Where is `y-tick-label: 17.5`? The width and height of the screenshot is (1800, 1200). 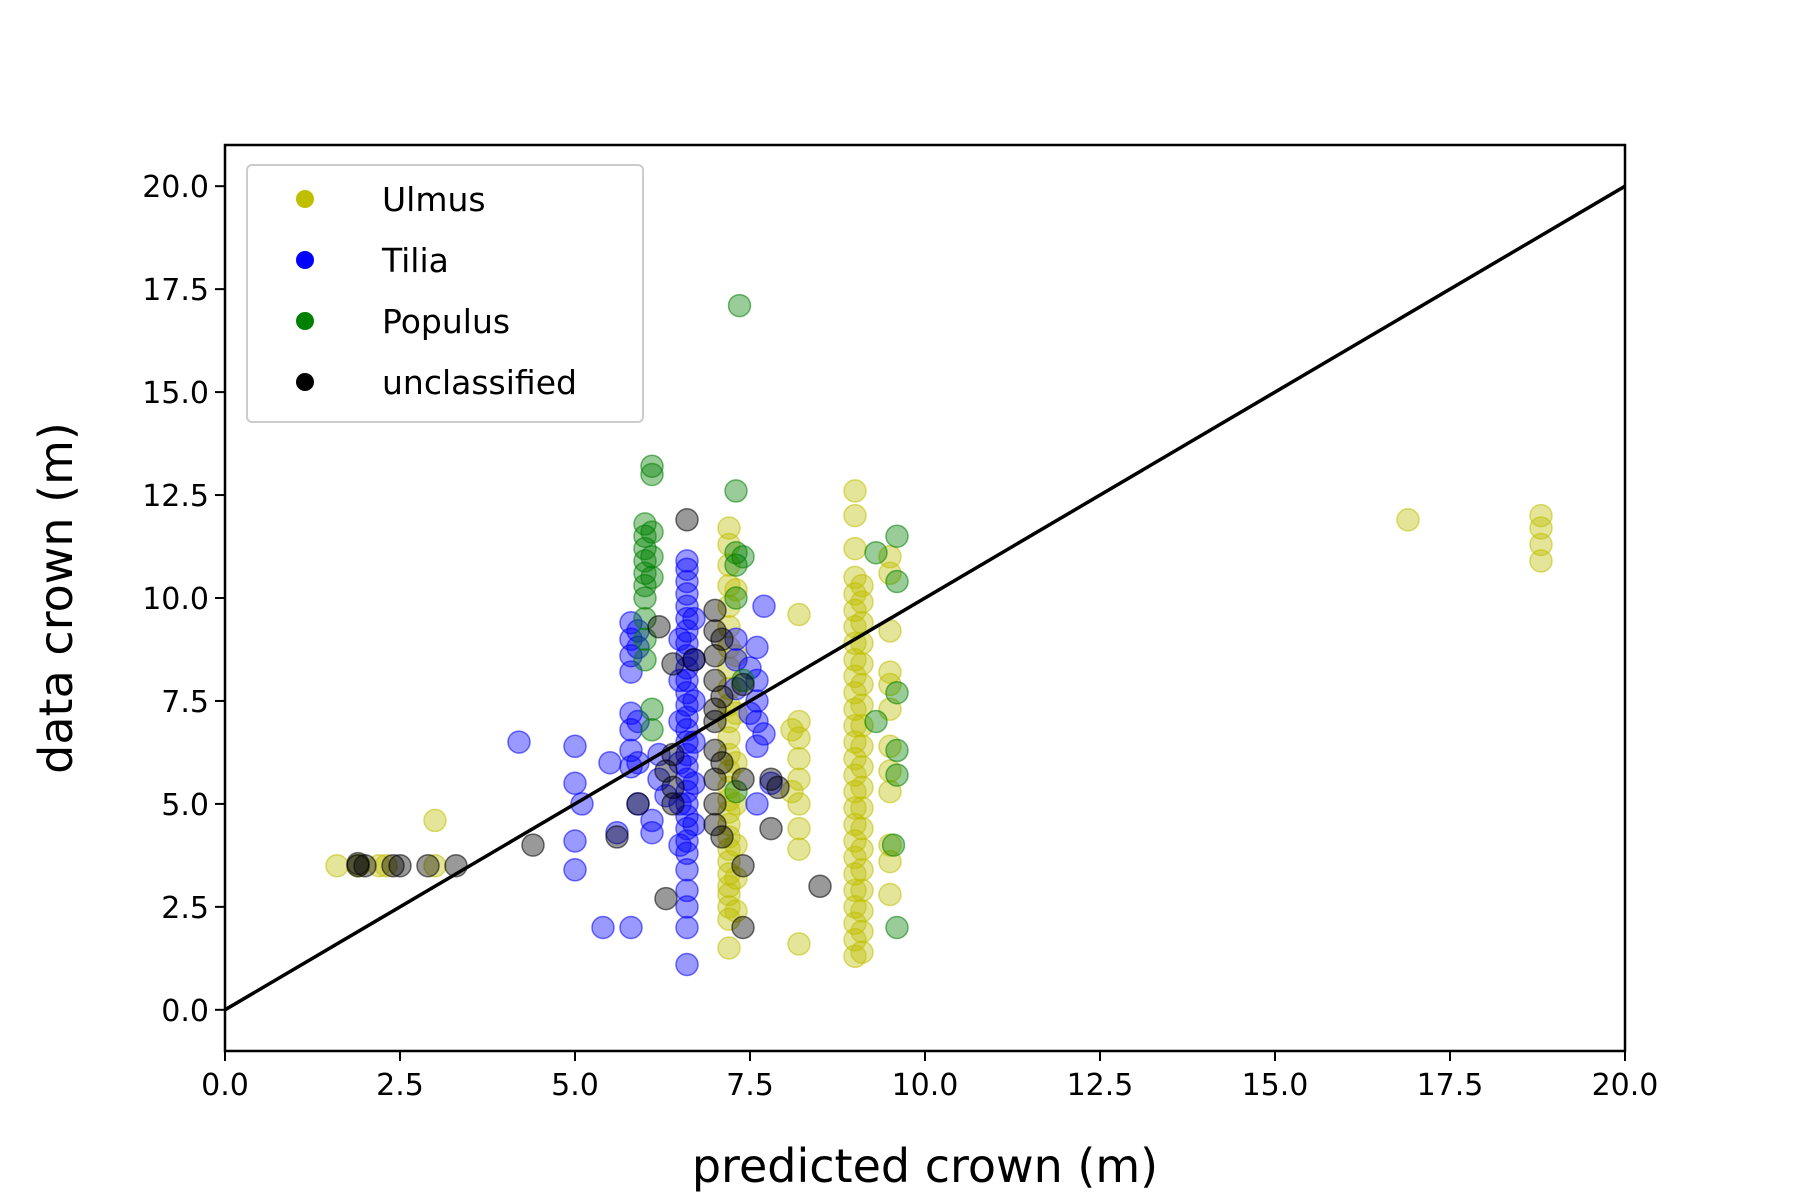
y-tick-label: 17.5 is located at coordinates (175, 290).